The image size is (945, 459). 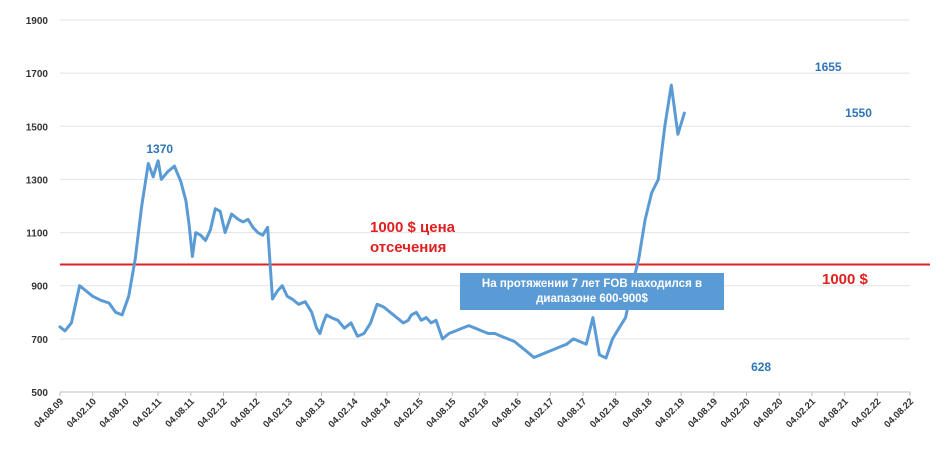 I want to click on x-tick-label: 04.02.20, so click(x=736, y=413).